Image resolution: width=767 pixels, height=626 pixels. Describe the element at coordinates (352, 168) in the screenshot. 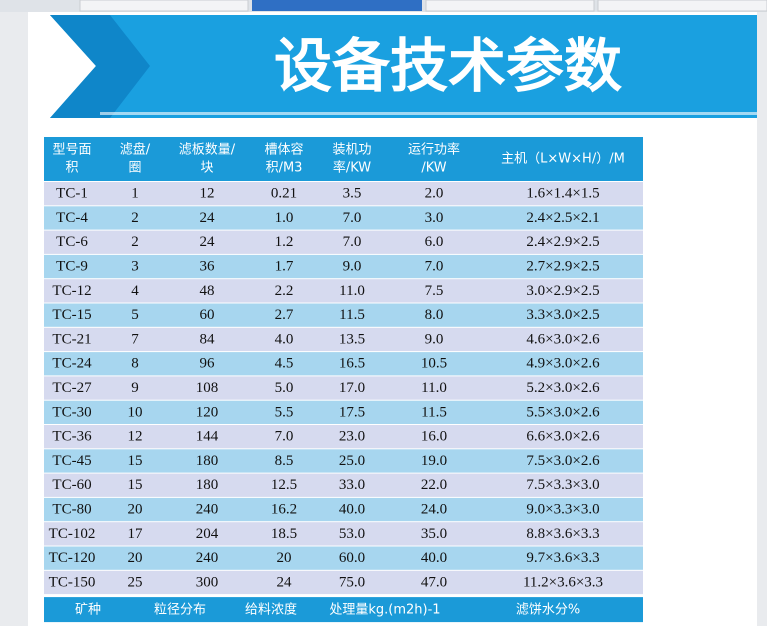

I see `header-cell: 率/KW` at that location.